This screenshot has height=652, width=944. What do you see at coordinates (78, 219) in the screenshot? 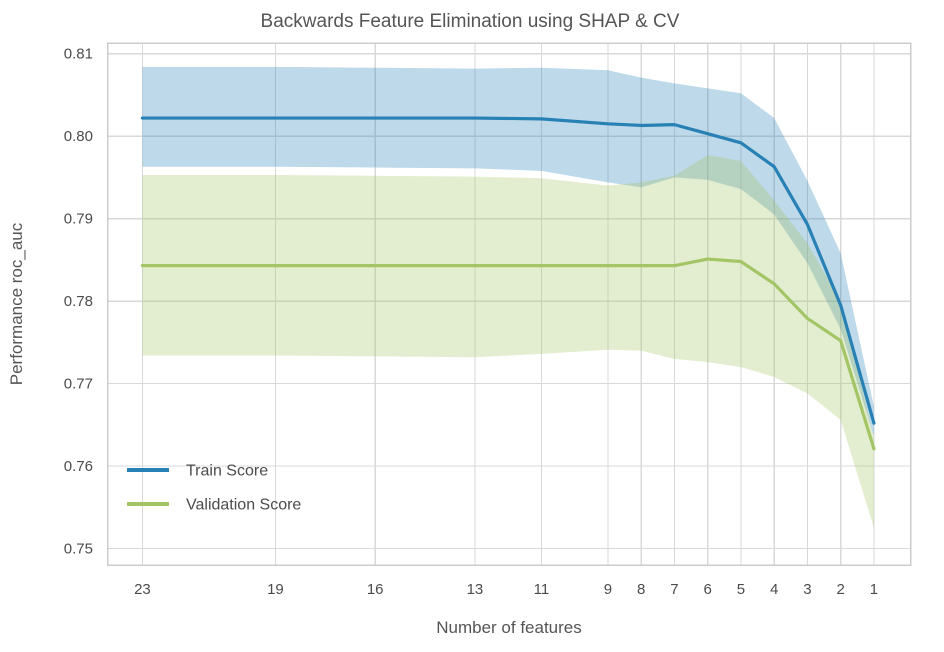
I see `y-tick-label: 0.79` at bounding box center [78, 219].